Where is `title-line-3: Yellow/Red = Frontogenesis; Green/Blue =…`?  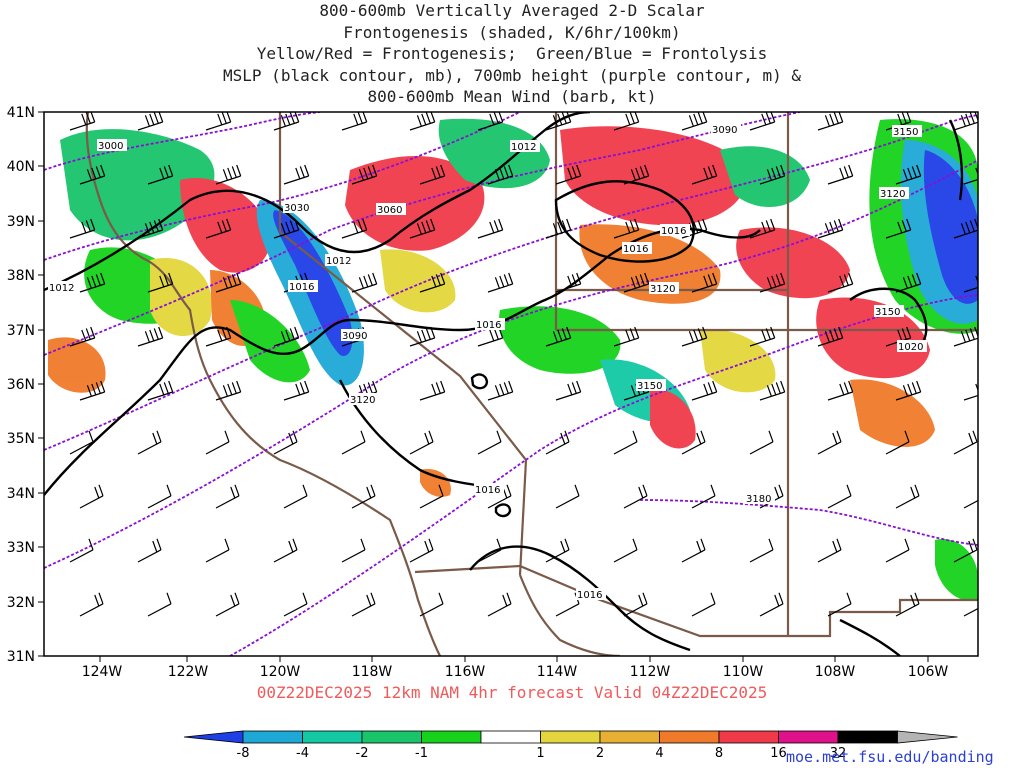 title-line-3: Yellow/Red = Frontogenesis; Green/Blue =… is located at coordinates (512, 53).